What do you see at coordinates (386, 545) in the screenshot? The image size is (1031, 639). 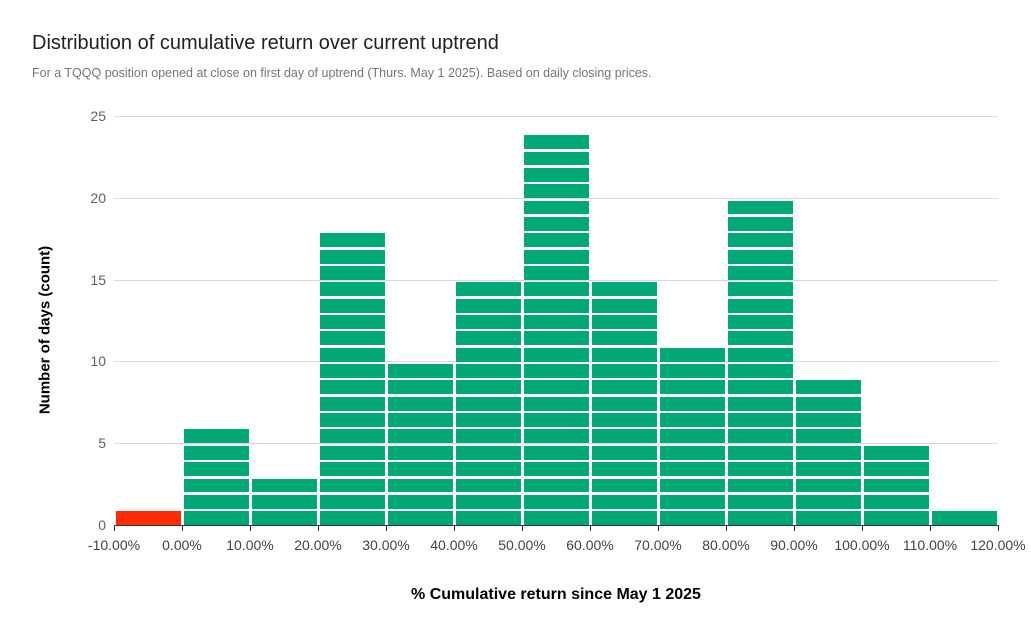 I see `x-axis-tick-label: 30.00%` at bounding box center [386, 545].